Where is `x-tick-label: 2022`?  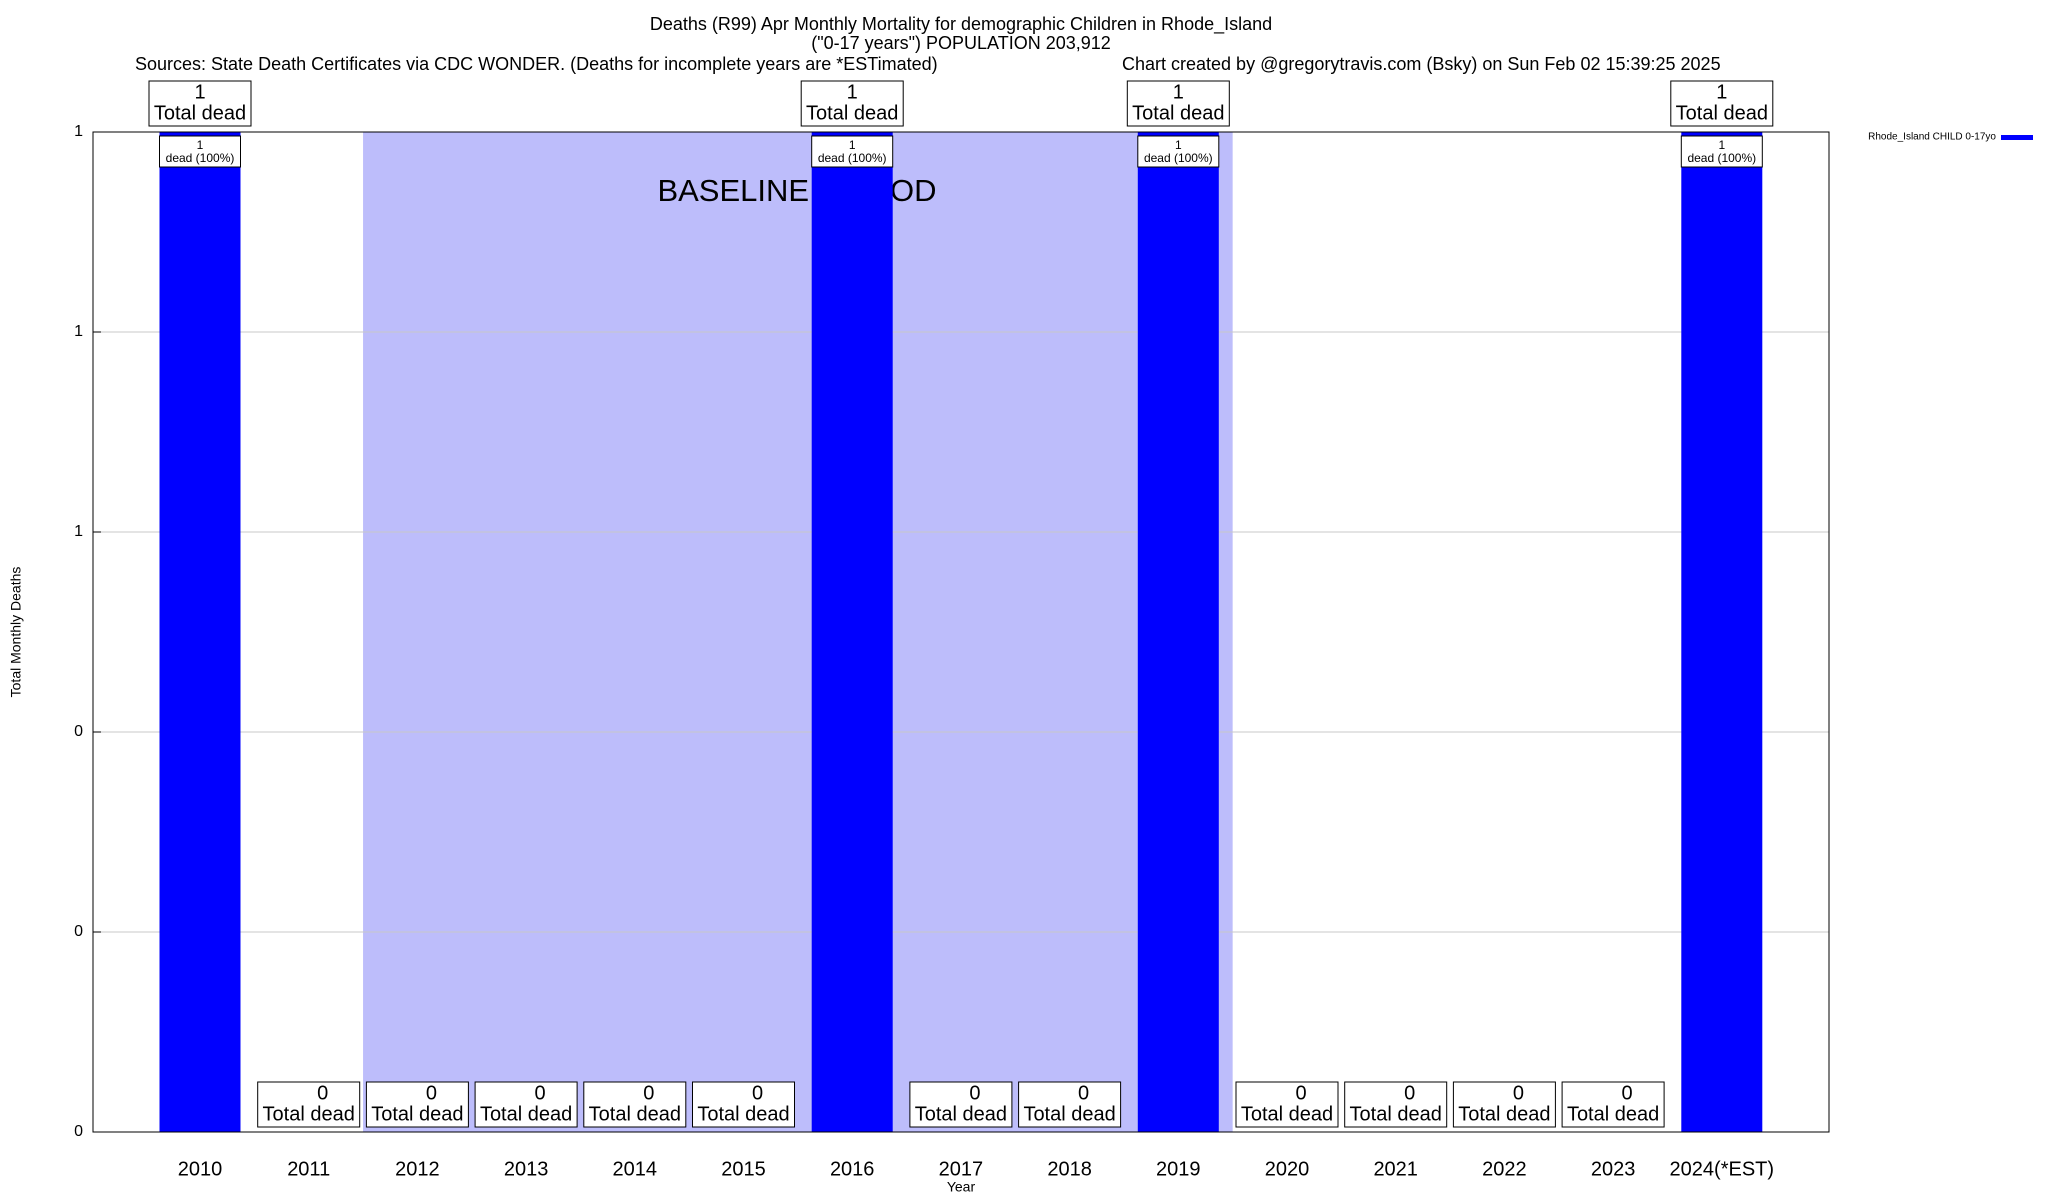 x-tick-label: 2022 is located at coordinates (1504, 1169).